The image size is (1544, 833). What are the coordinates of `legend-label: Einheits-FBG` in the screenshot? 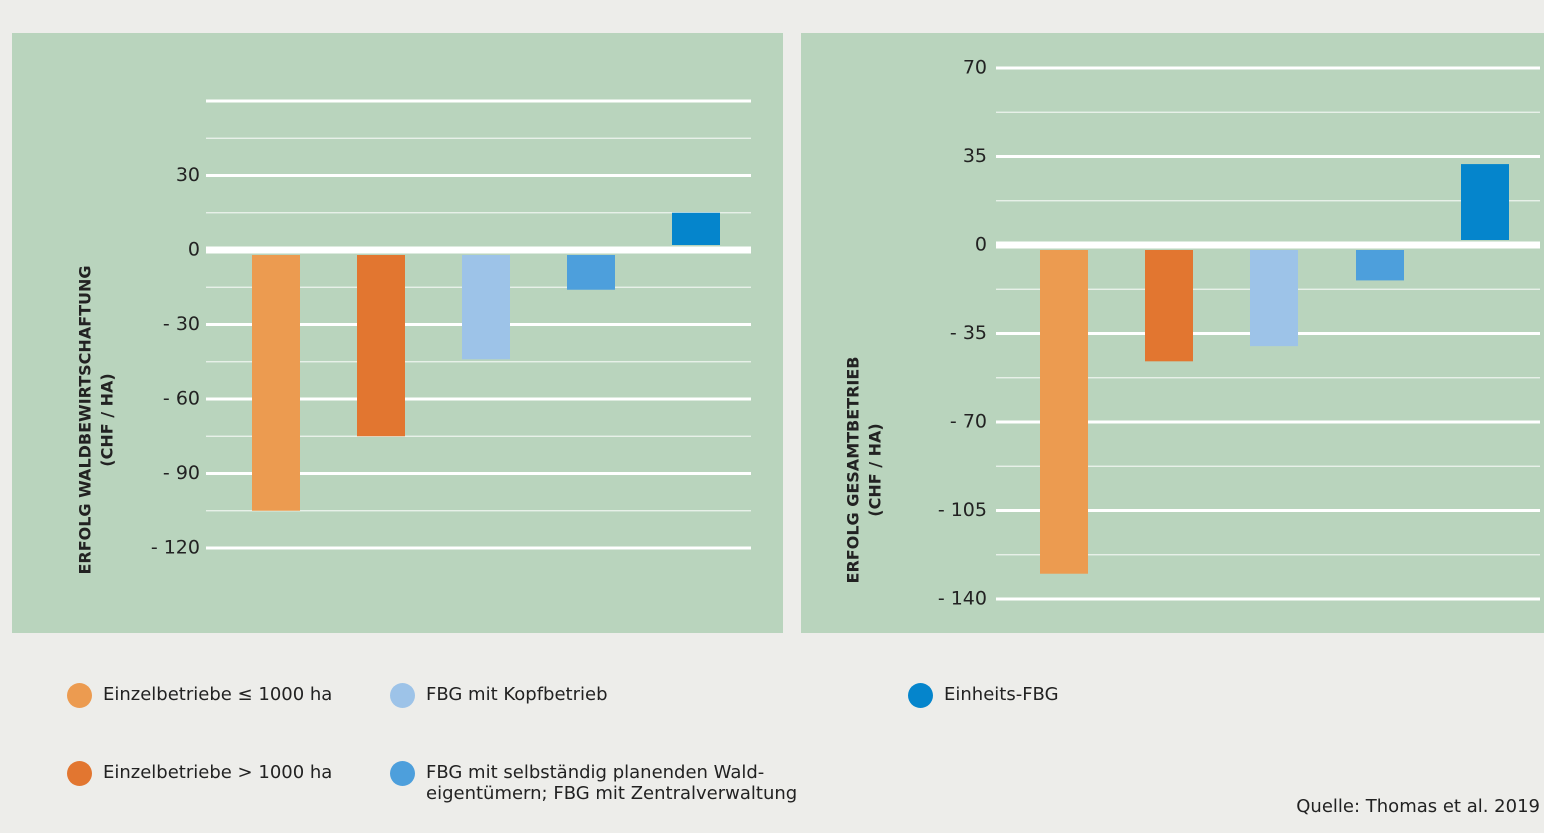 It's located at (1001, 694).